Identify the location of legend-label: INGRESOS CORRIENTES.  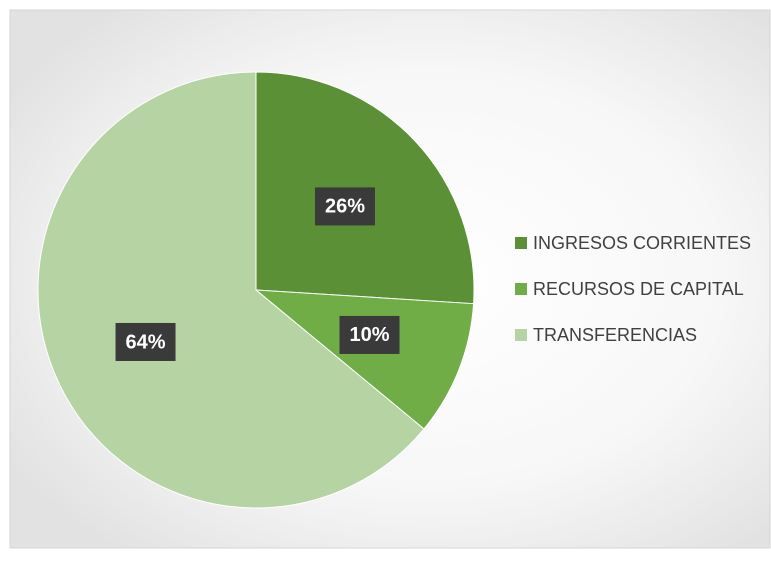
(642, 243).